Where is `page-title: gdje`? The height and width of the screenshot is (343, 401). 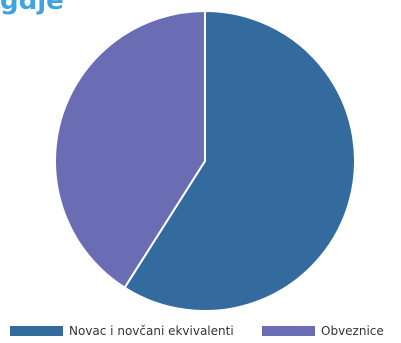 page-title: gdje is located at coordinates (32, 8).